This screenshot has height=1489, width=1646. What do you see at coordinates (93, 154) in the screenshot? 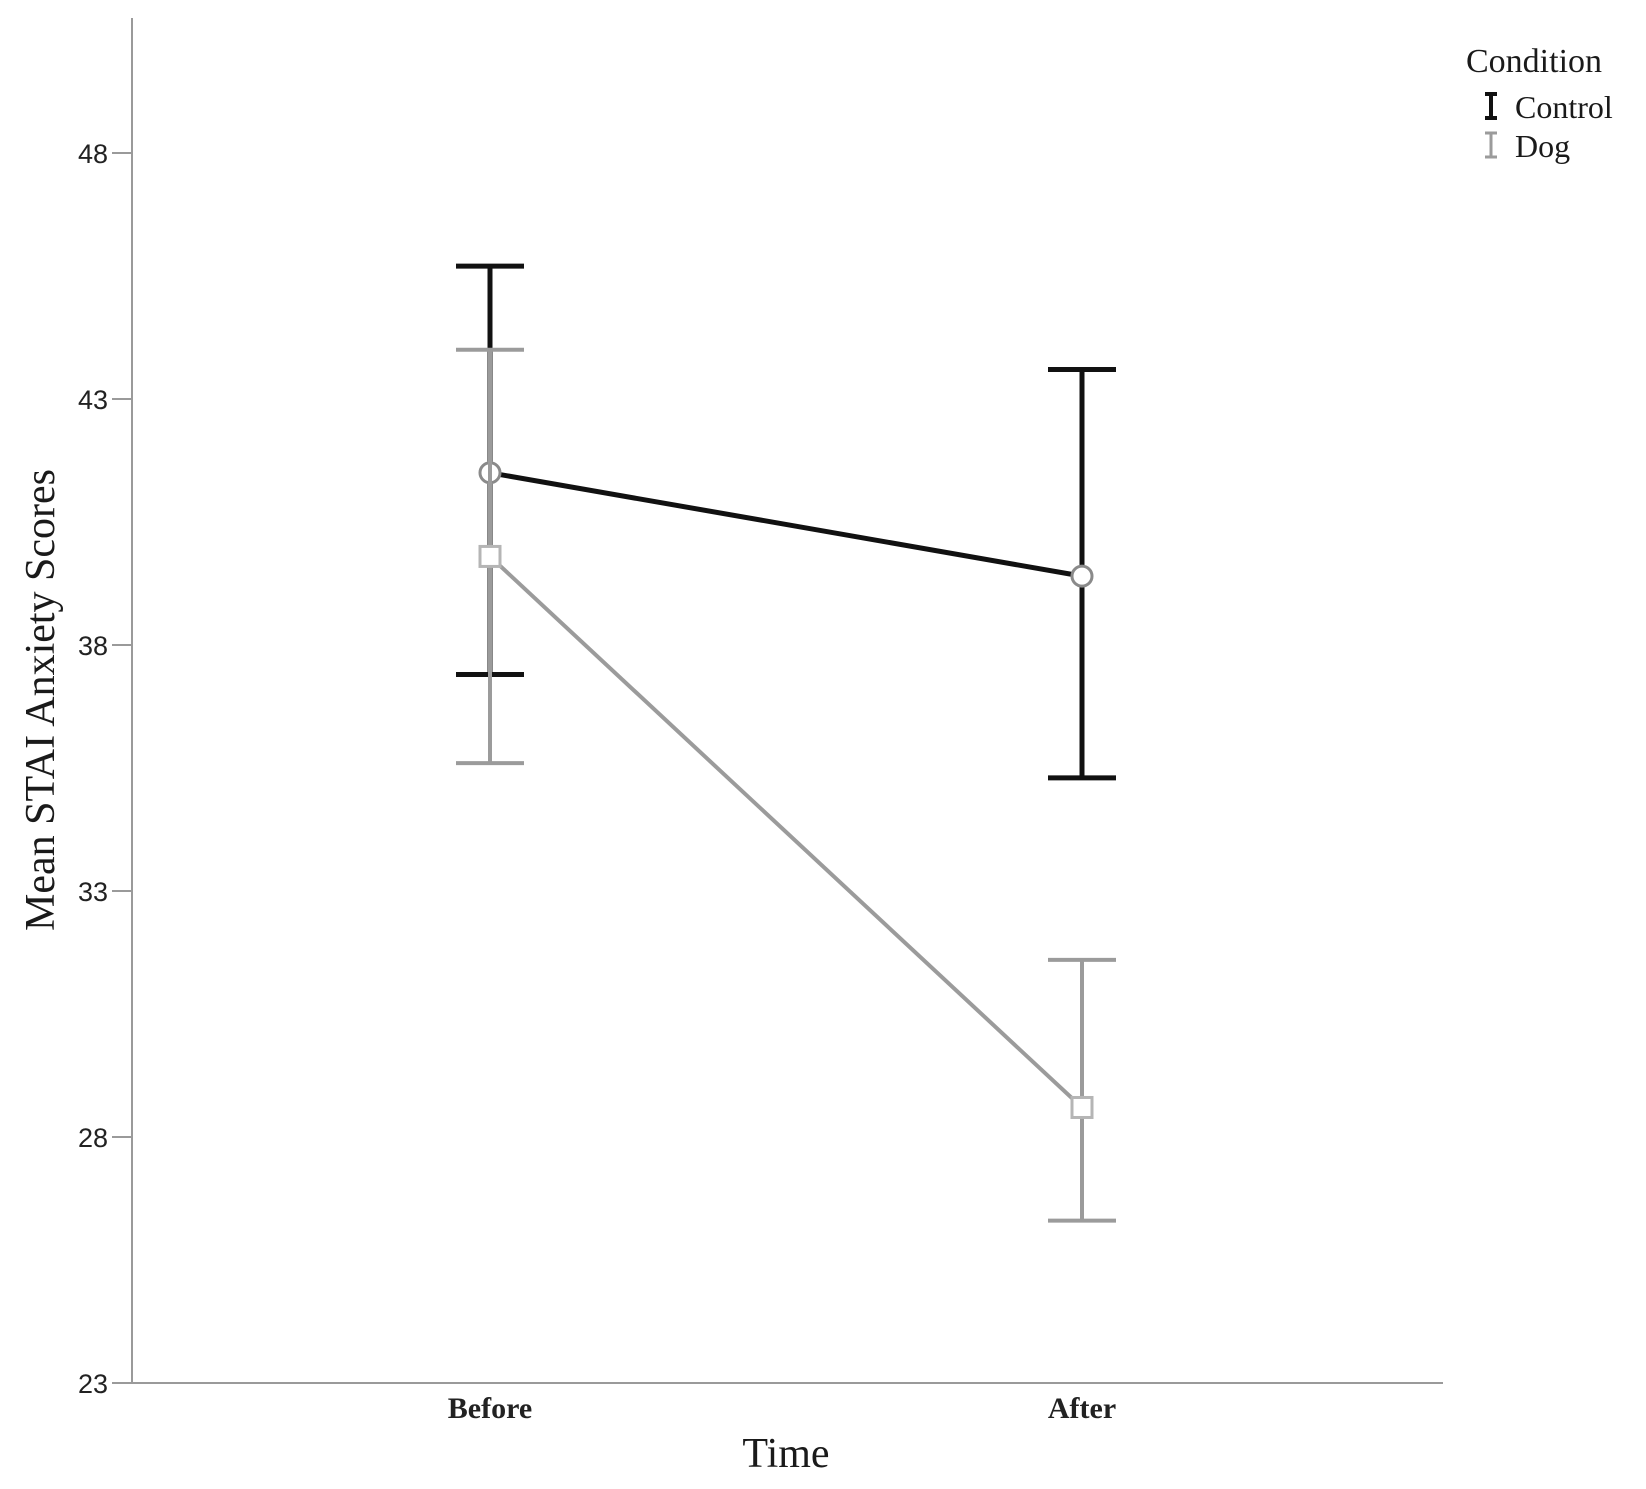
I see `y-tick-label: 48` at bounding box center [93, 154].